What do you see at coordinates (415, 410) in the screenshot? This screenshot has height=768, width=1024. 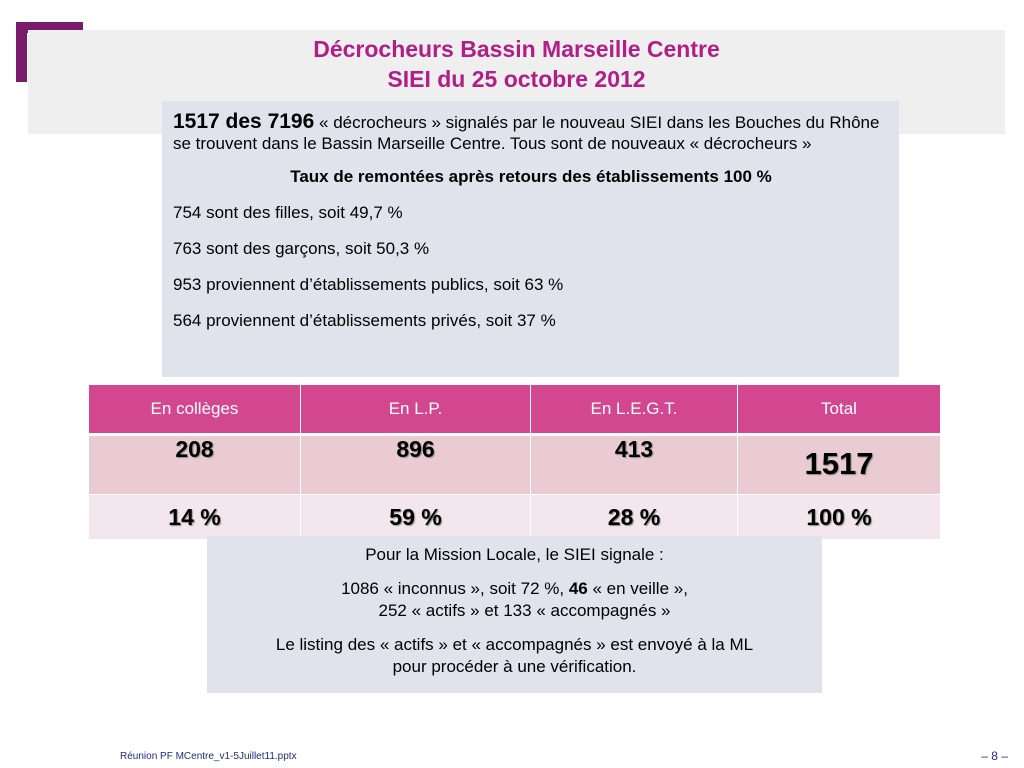 I see `header-lp: En L.P.` at bounding box center [415, 410].